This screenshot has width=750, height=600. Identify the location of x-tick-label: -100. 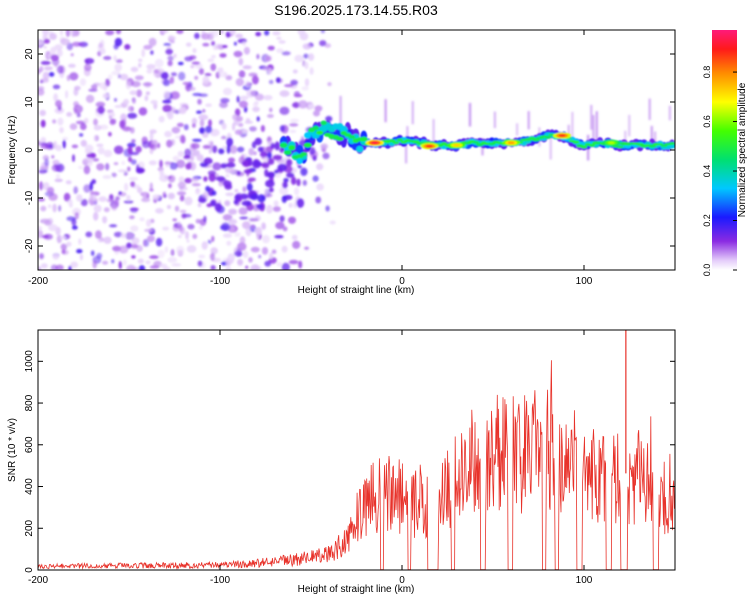
(220, 580).